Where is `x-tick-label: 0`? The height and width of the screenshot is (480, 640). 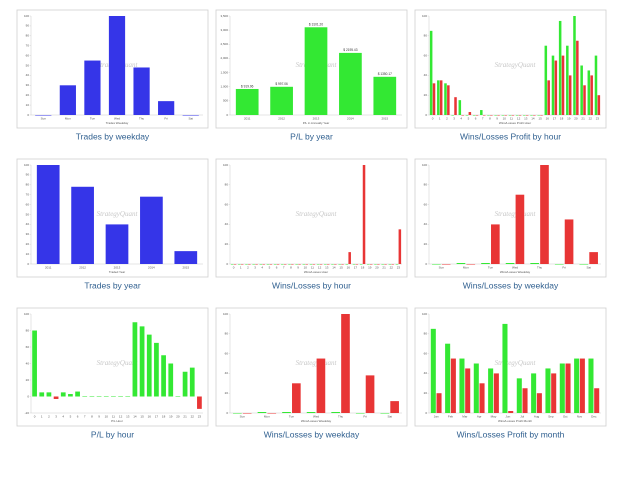 x-tick-label: 0 is located at coordinates (35, 416).